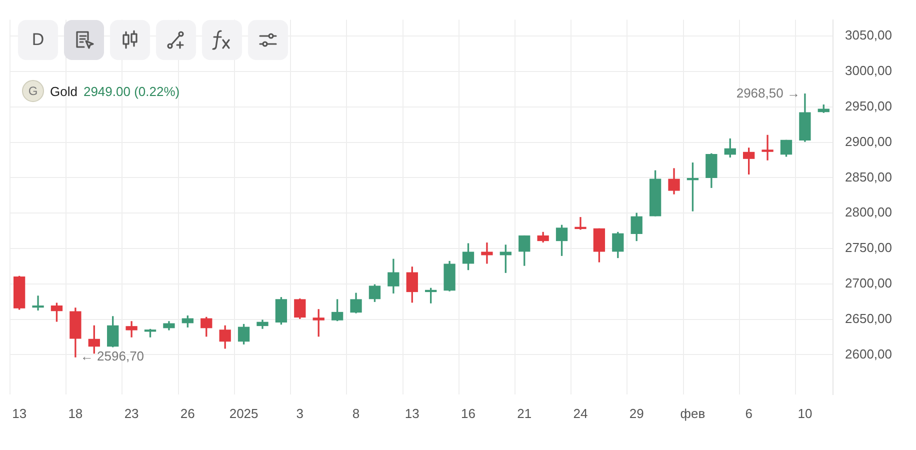 This screenshot has height=450, width=916. Describe the element at coordinates (636, 413) in the screenshot. I see `x-tick-label: 29` at that location.